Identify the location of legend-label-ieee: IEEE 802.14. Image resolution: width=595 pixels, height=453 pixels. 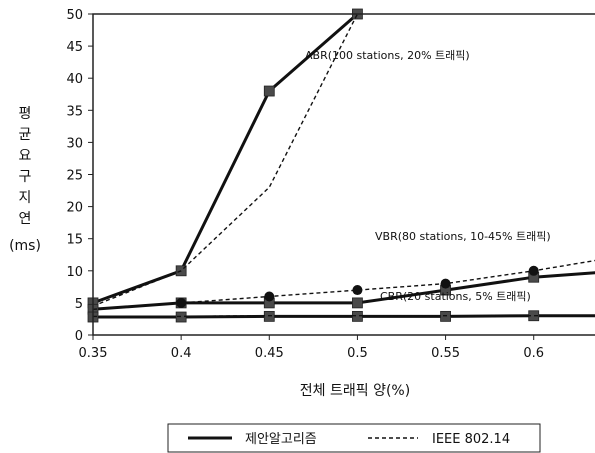
(471, 439).